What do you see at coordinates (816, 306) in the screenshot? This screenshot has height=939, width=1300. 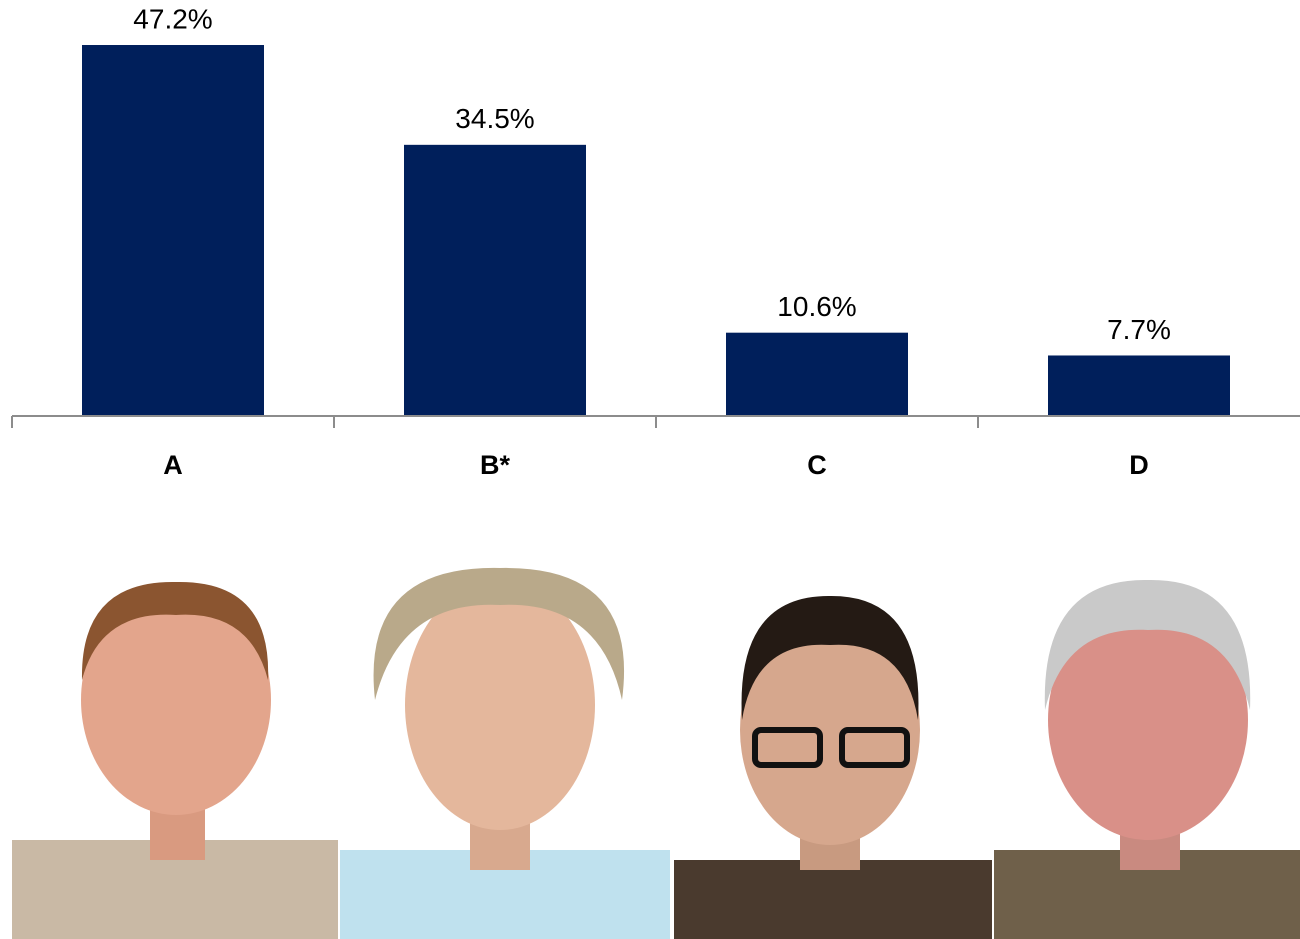 I see `value-label: 10.6%` at bounding box center [816, 306].